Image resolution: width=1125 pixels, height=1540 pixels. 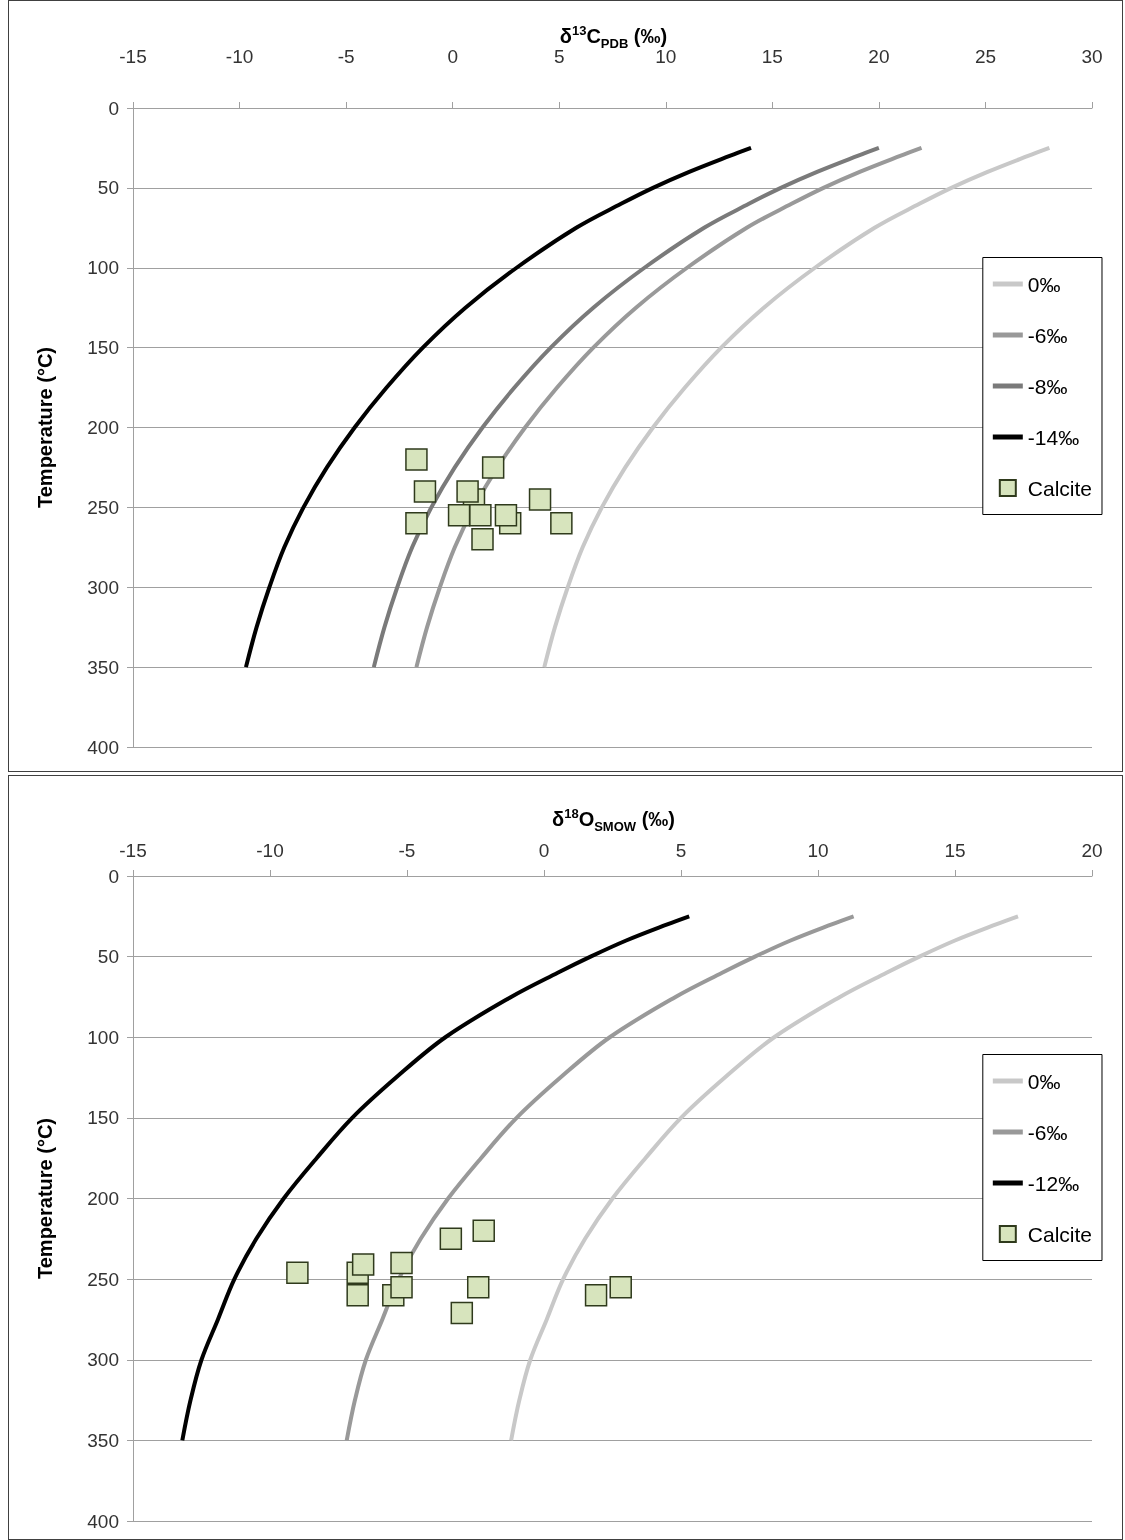 What do you see at coordinates (1053, 437) in the screenshot?
I see `legend-label: -14‰` at bounding box center [1053, 437].